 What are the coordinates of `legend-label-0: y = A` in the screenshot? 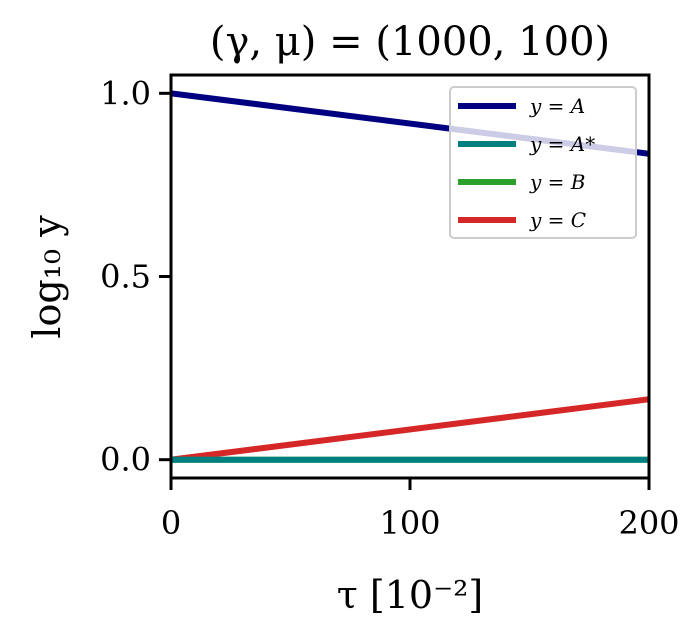 It's located at (557, 106).